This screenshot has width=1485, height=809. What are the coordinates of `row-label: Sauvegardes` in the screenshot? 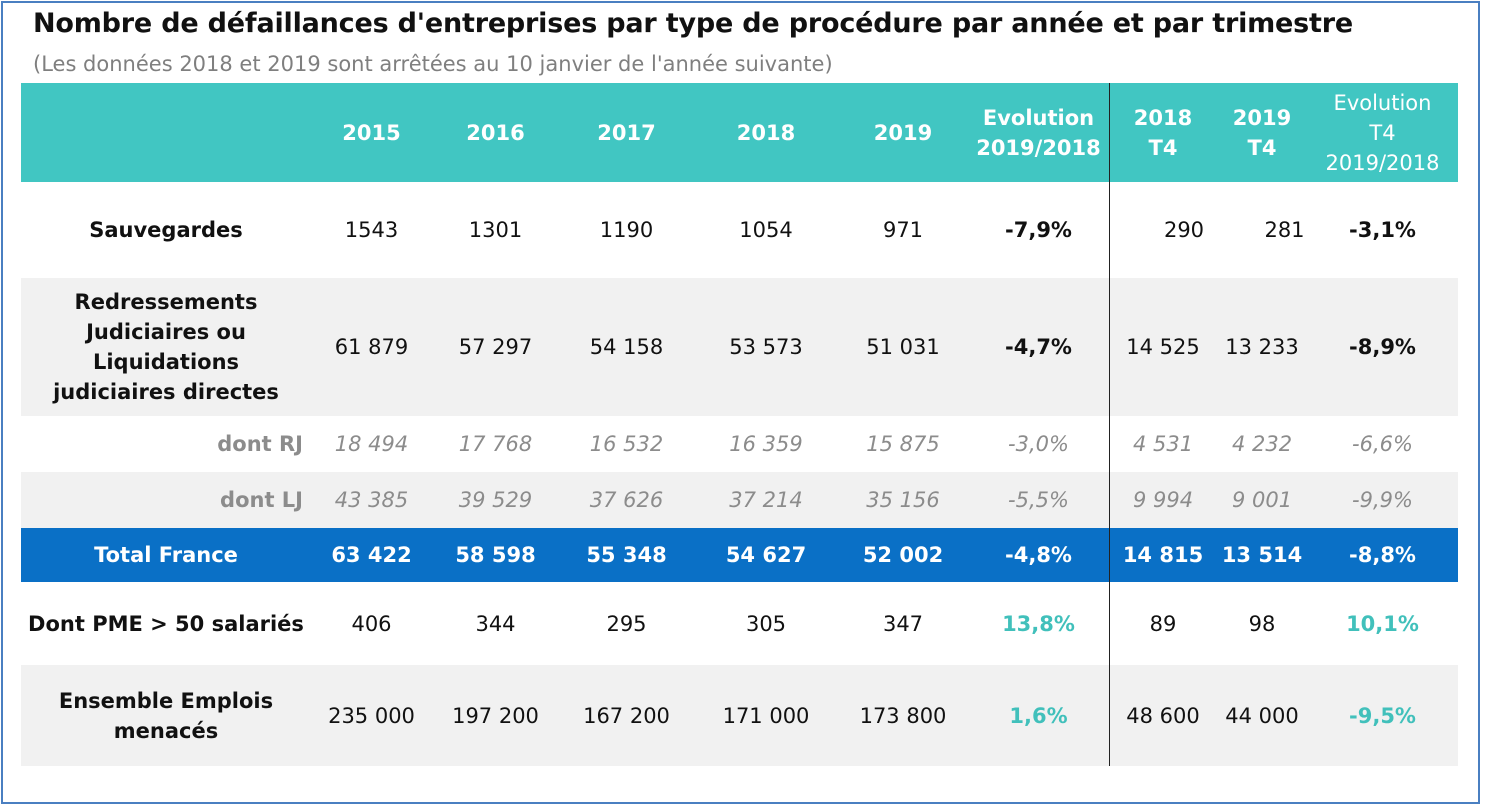 It's located at (166, 230).